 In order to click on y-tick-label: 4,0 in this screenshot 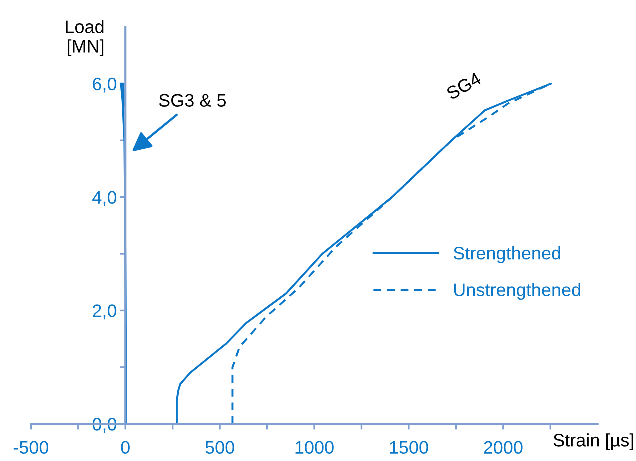, I will do `click(104, 198)`.